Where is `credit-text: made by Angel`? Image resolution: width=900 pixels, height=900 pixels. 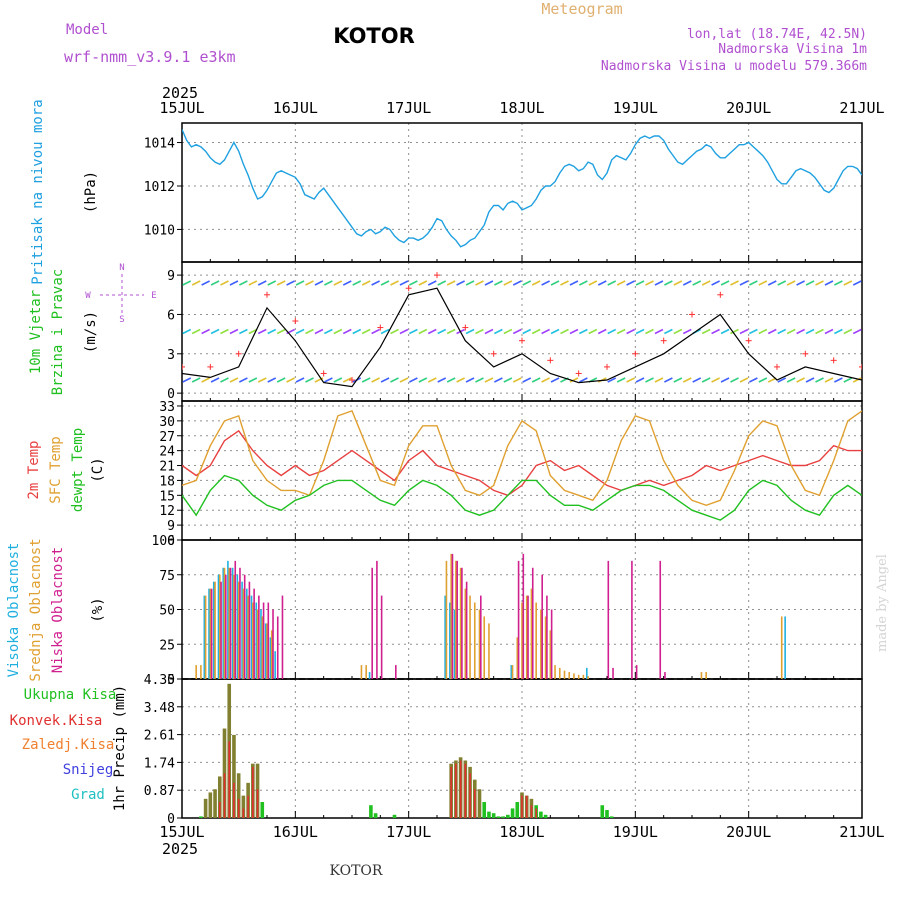 credit-text: made by Angel is located at coordinates (882, 603).